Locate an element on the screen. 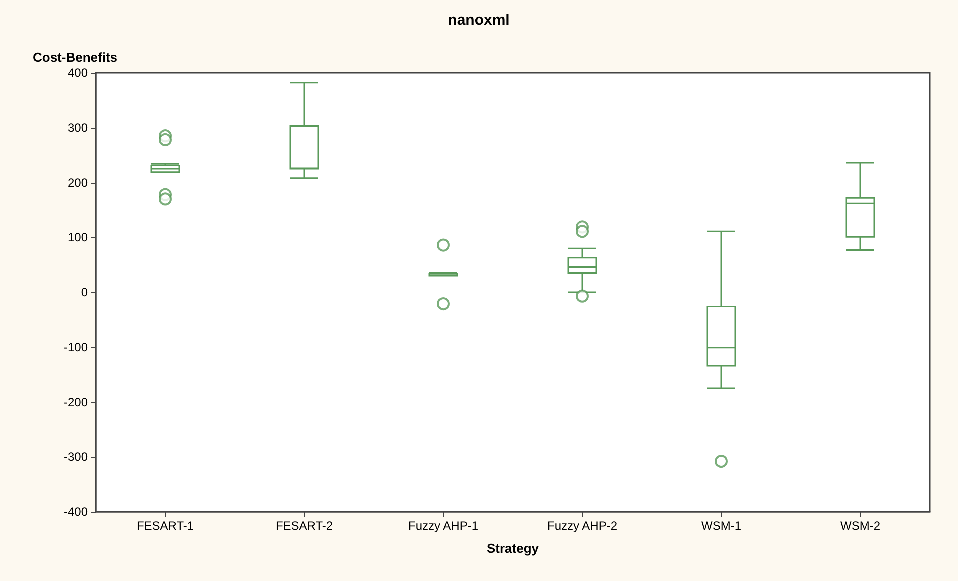  chart-title: nanoxml is located at coordinates (479, 20).